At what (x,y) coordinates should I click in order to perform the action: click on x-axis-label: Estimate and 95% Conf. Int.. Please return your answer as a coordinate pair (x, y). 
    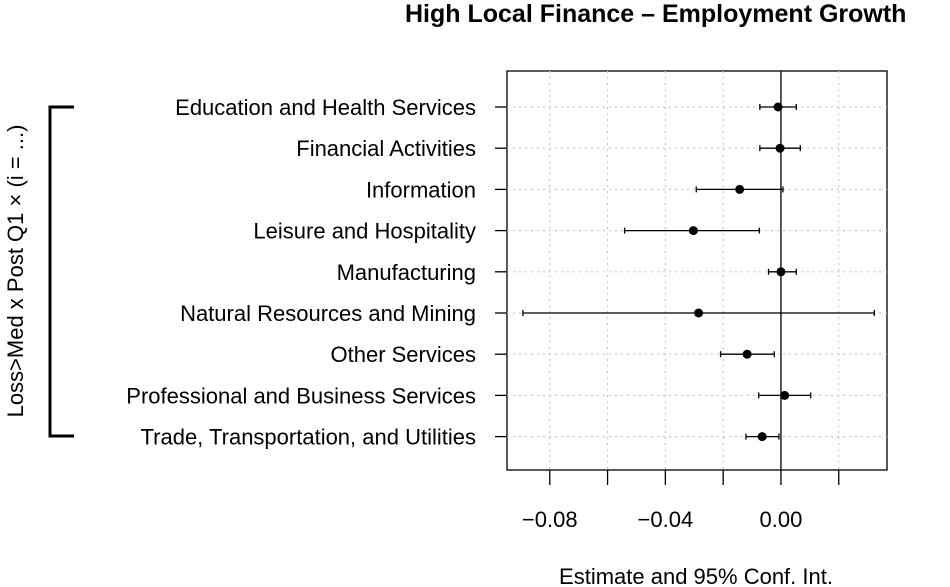
    Looking at the image, I should click on (696, 575).